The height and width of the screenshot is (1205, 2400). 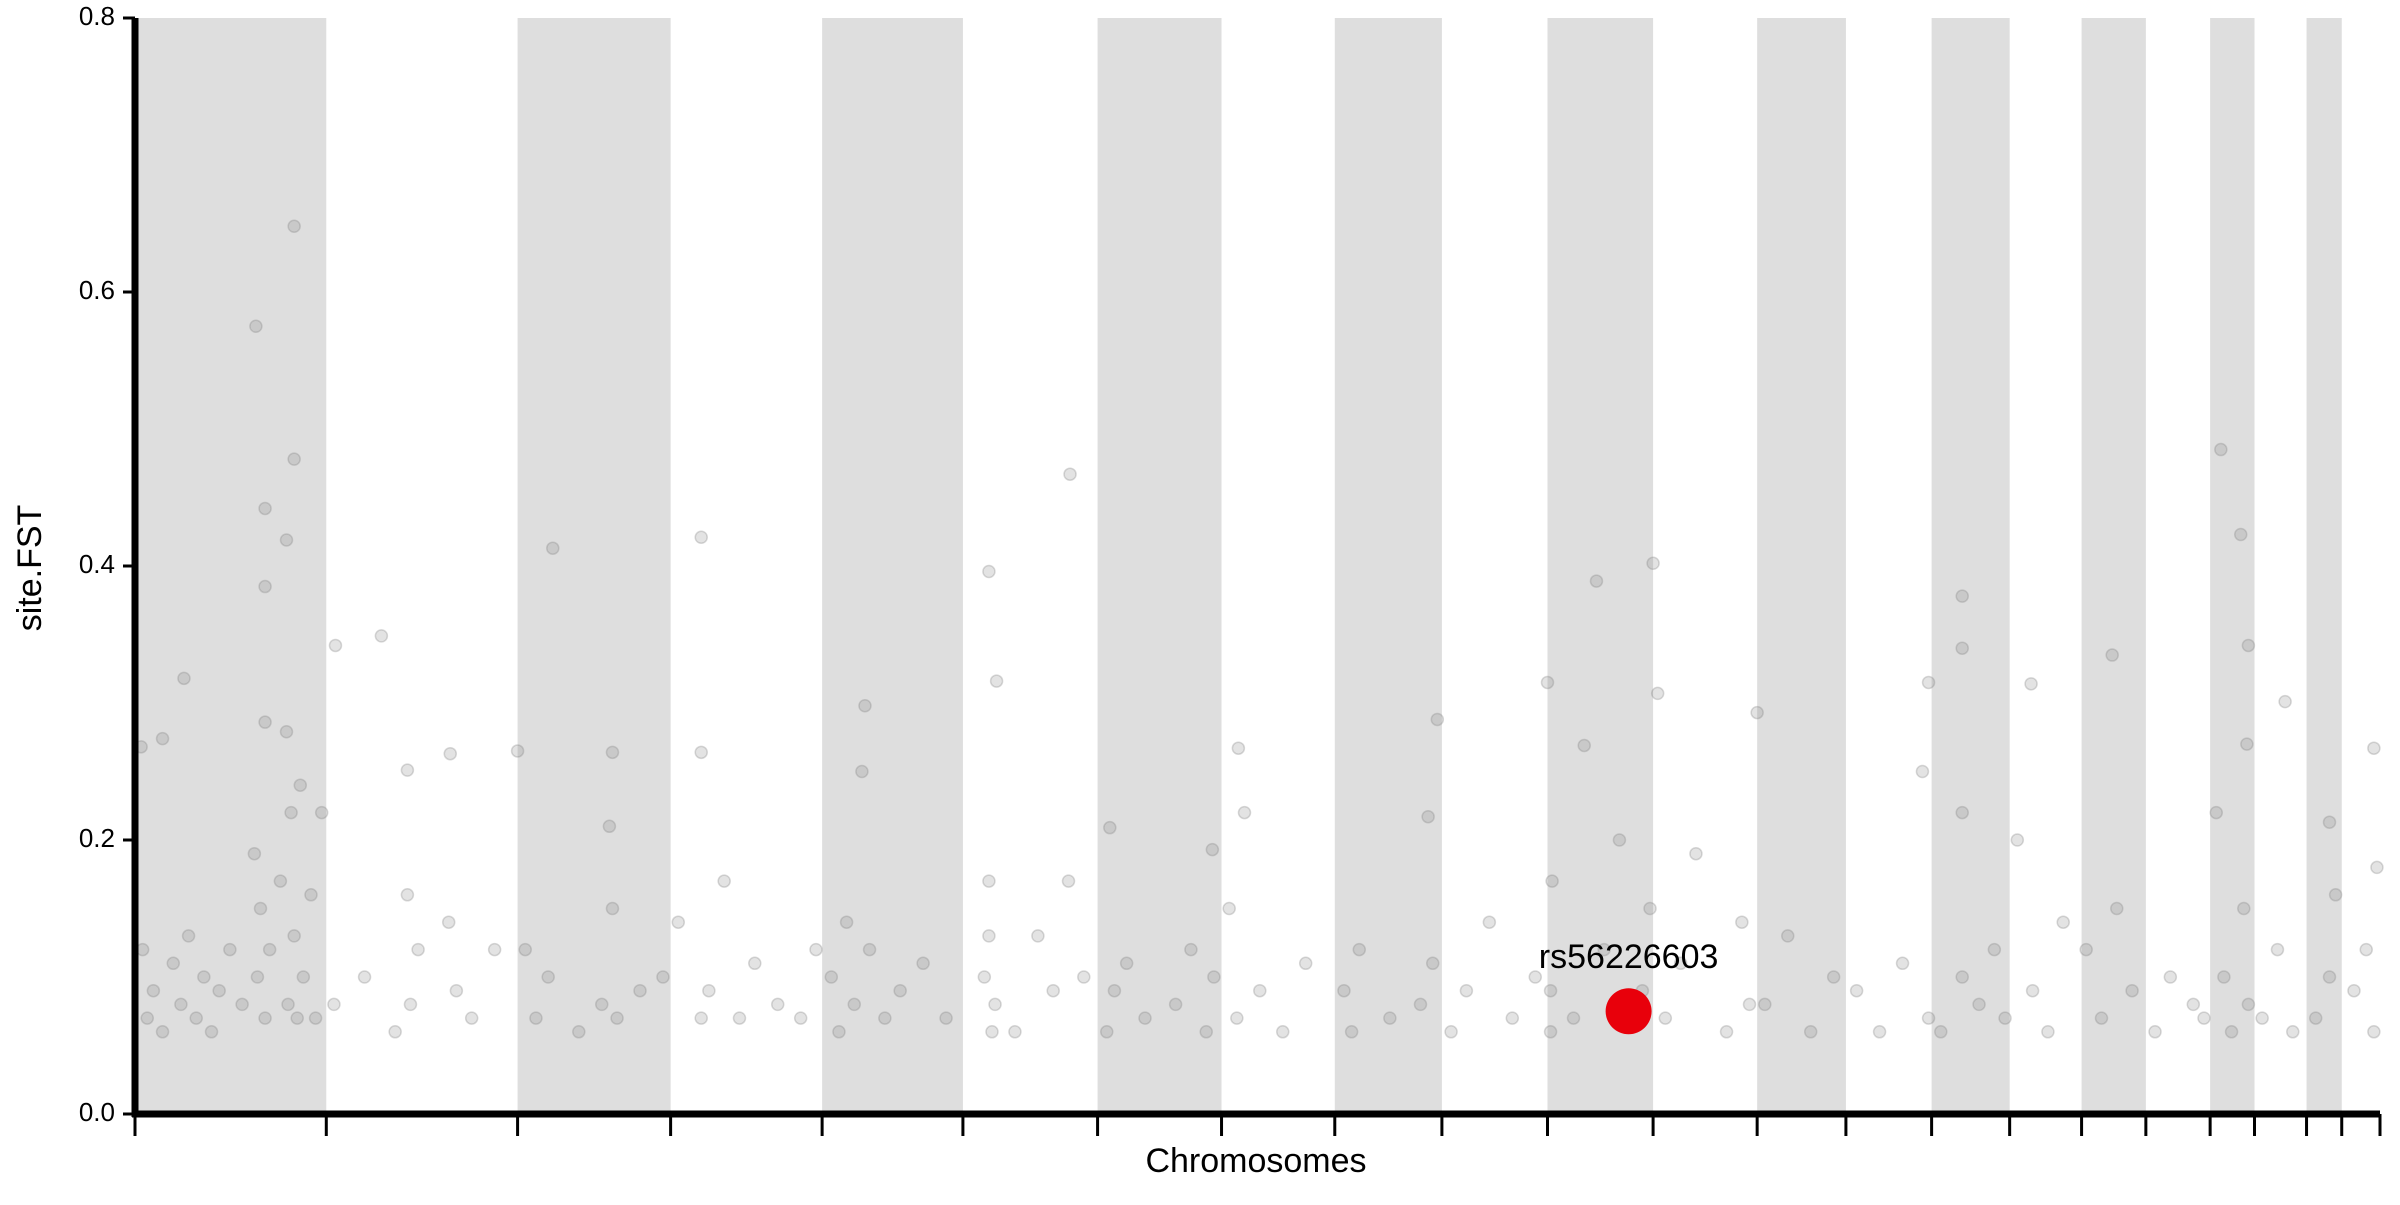 I want to click on highlight-label: rs56226603, so click(x=1629, y=957).